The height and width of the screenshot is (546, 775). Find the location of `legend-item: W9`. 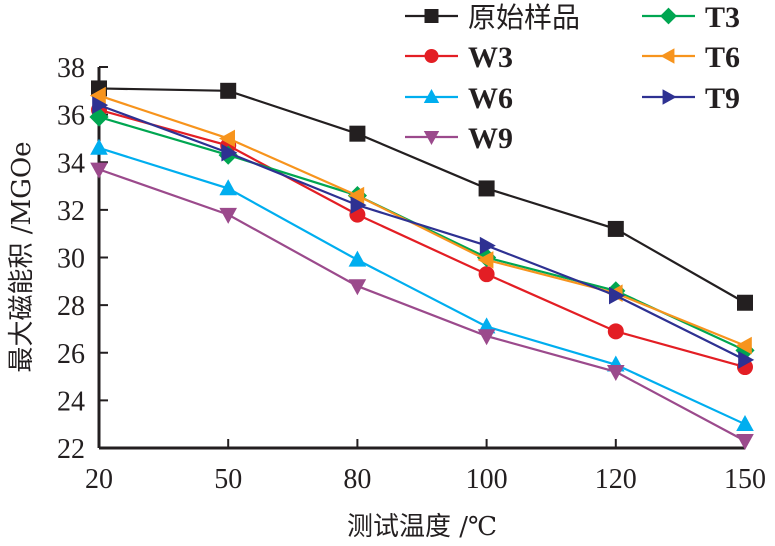

legend-item: W9 is located at coordinates (459, 138).